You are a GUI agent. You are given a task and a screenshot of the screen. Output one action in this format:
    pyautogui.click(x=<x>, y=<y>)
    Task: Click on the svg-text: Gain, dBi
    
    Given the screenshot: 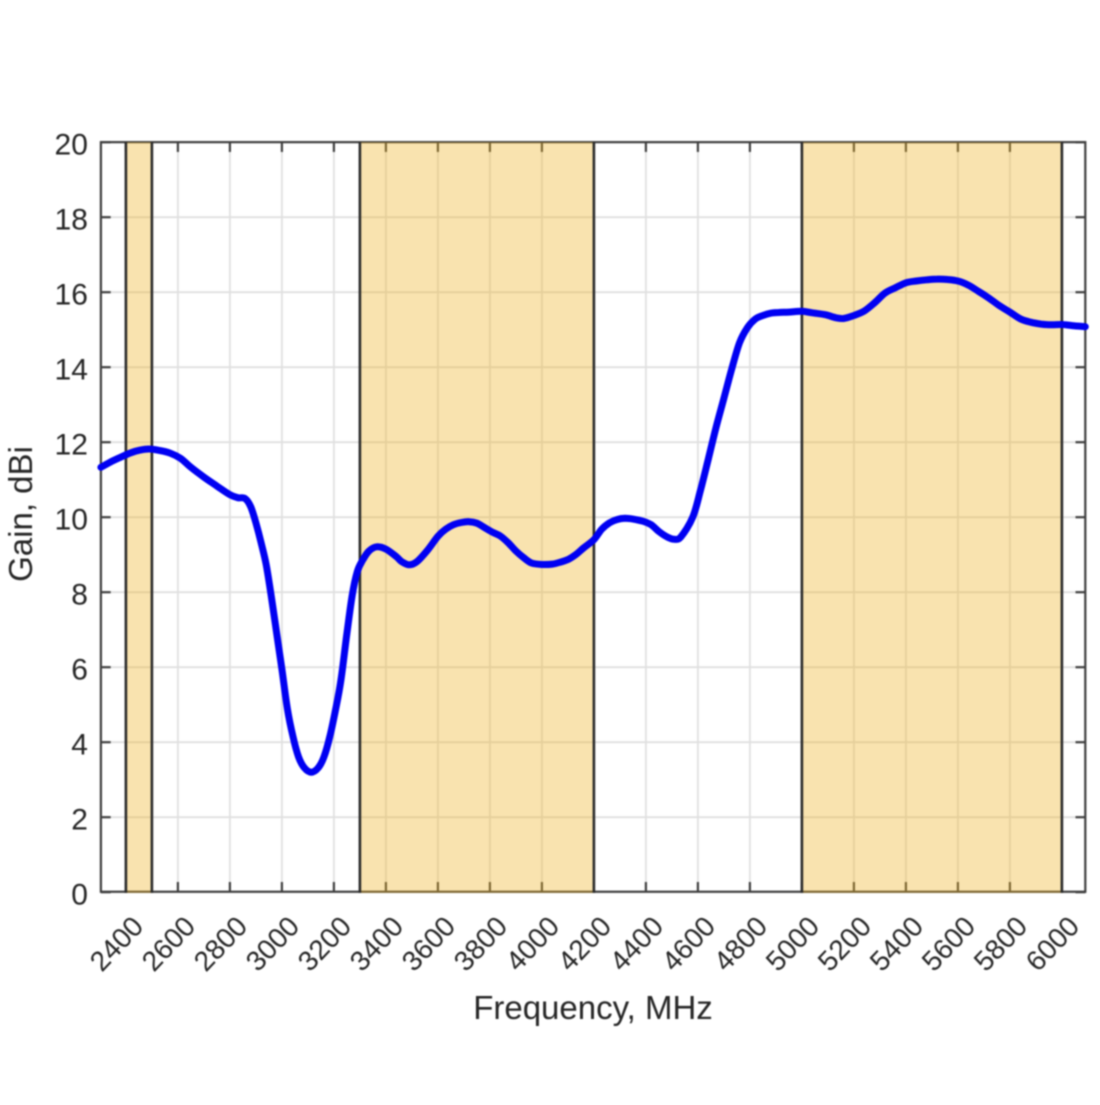 What is the action you would take?
    pyautogui.click(x=20, y=514)
    